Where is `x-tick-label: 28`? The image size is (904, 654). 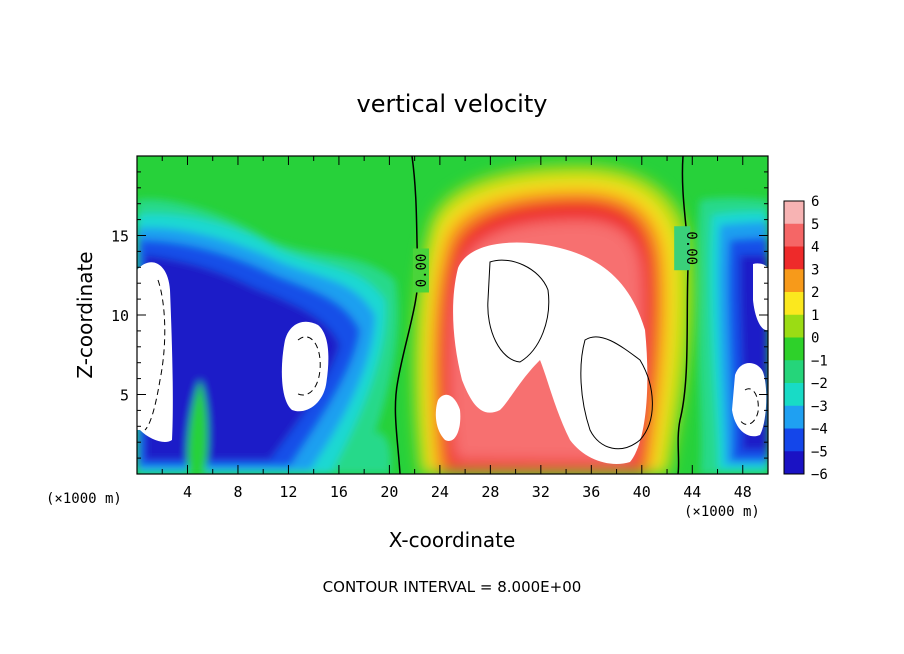 x-tick-label: 28 is located at coordinates (490, 492).